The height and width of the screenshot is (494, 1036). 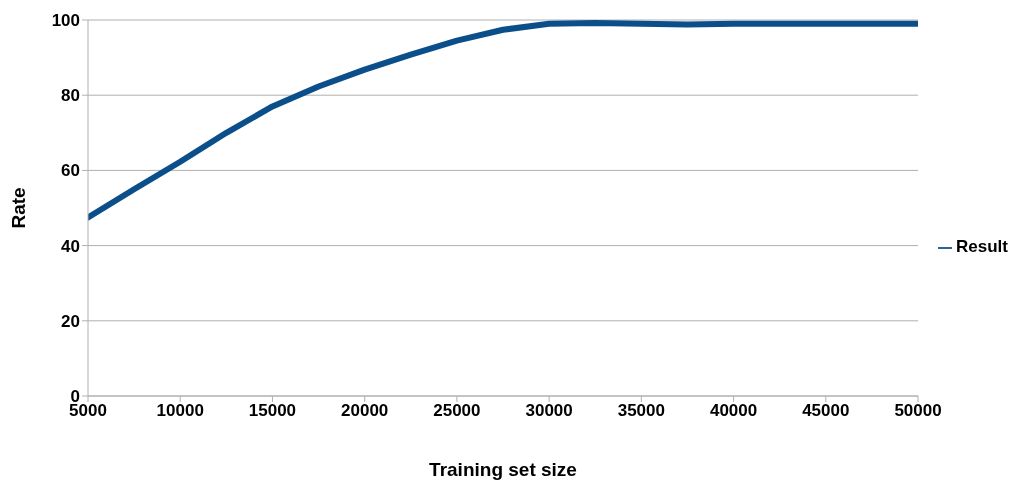 I want to click on y-axis-title: Rate, so click(x=18, y=208).